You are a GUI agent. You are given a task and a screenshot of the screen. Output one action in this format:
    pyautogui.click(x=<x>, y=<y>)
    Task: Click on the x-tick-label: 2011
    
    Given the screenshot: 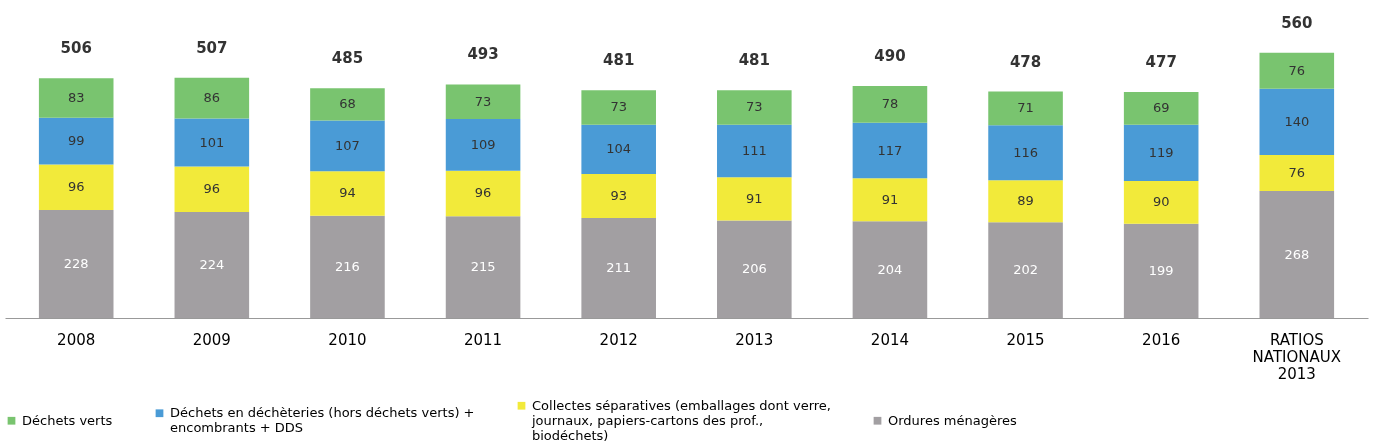 What is the action you would take?
    pyautogui.click(x=483, y=339)
    